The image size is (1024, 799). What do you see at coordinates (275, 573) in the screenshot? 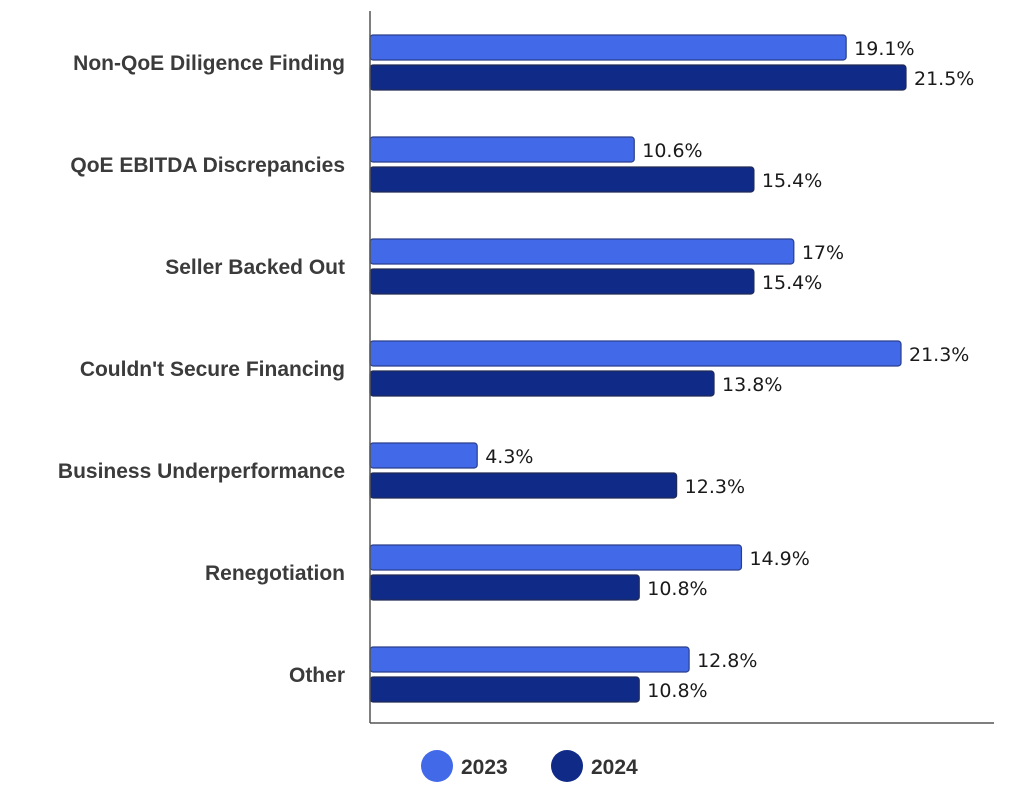
I see `category-label: Renegotiation` at bounding box center [275, 573].